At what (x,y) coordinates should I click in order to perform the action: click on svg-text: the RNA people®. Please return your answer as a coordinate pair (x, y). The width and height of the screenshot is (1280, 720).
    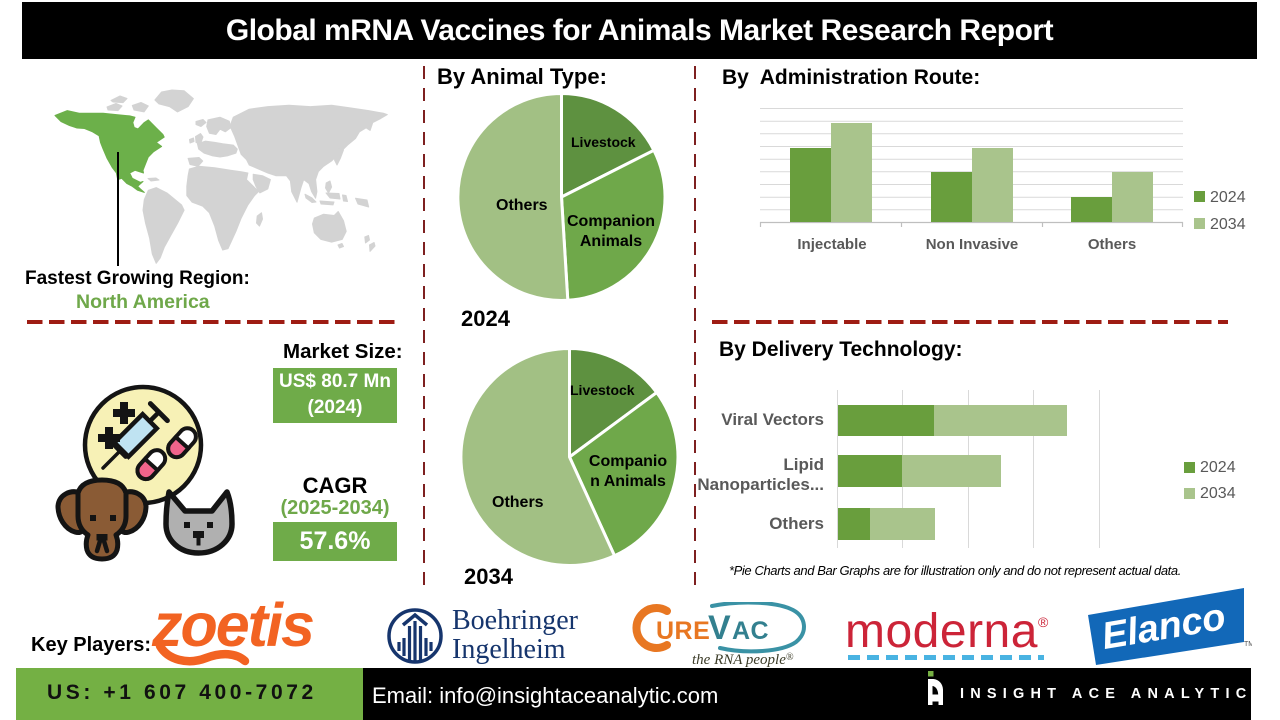
    Looking at the image, I should click on (743, 660).